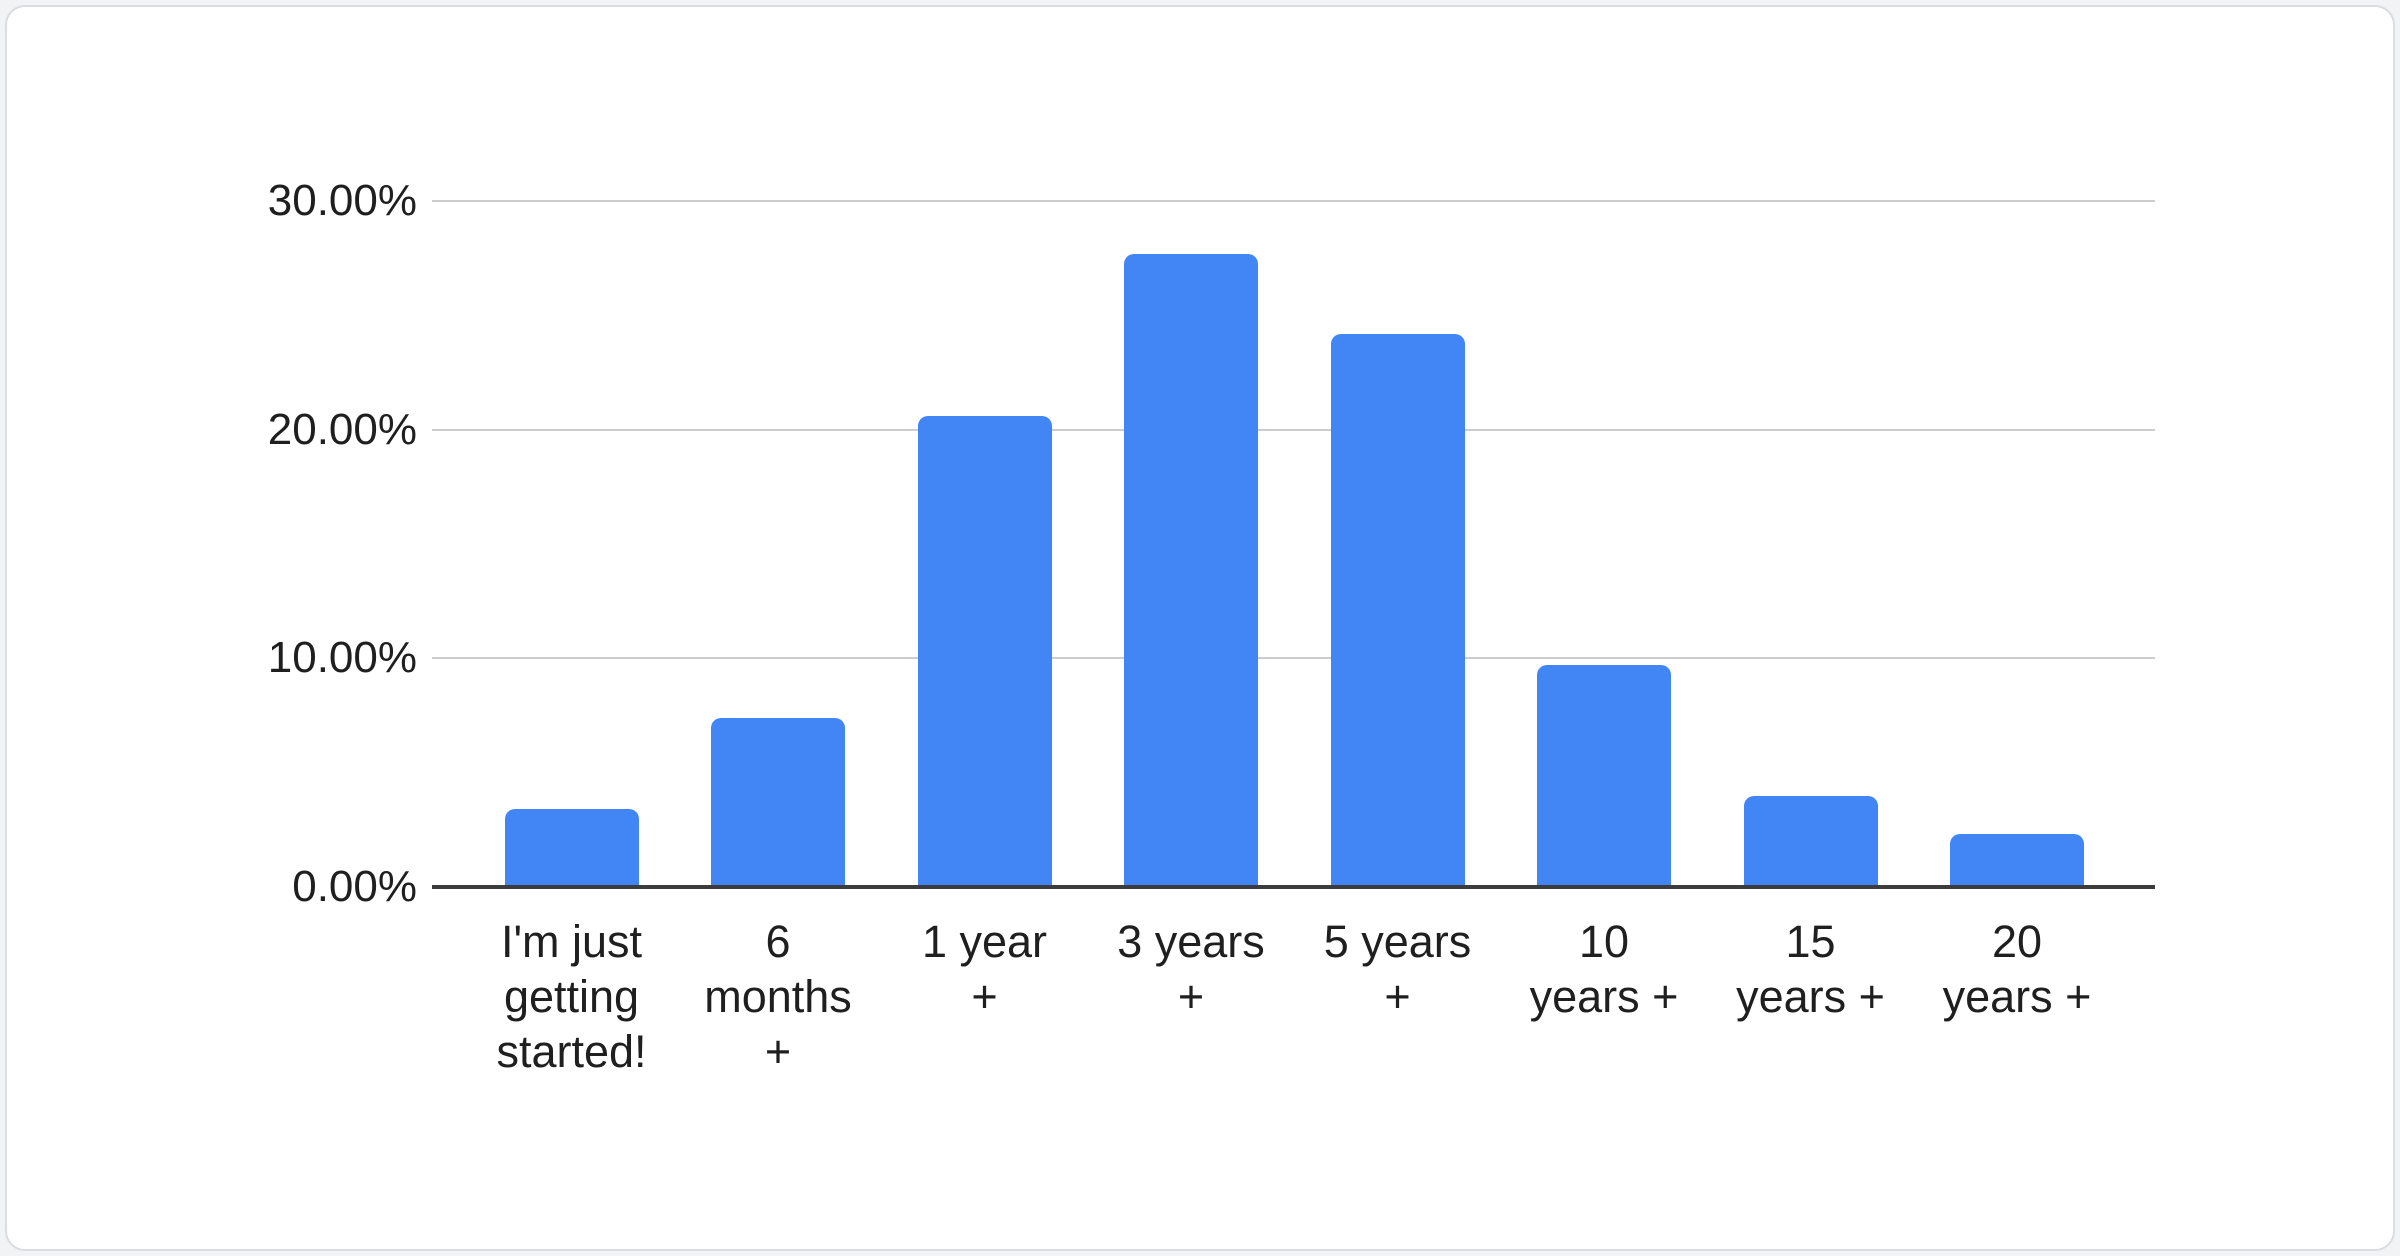  Describe the element at coordinates (1397, 969) in the screenshot. I see `x-category-label: 5 years +` at that location.